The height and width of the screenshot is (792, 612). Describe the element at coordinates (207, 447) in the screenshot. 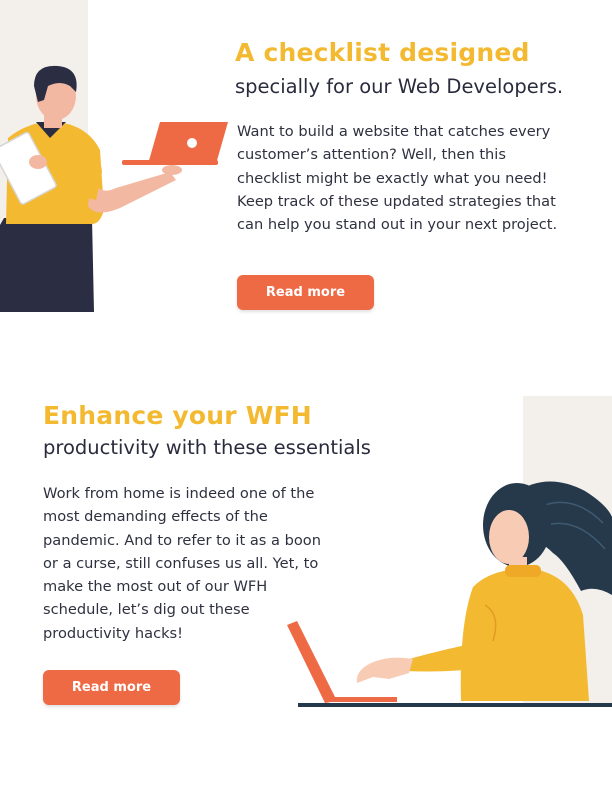

I see `section-subtitle: productivity with these essentials` at that location.